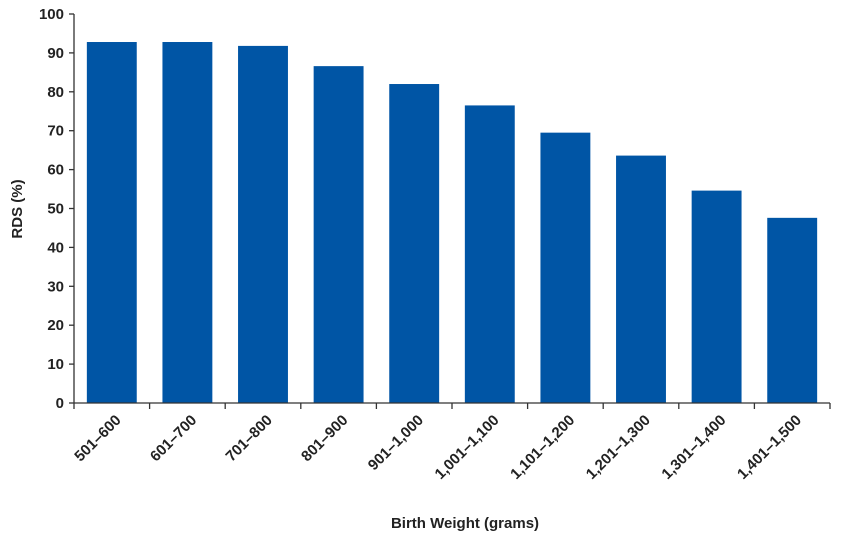  What do you see at coordinates (693, 447) in the screenshot?
I see `x-tick-label: 1,301–1,400` at bounding box center [693, 447].